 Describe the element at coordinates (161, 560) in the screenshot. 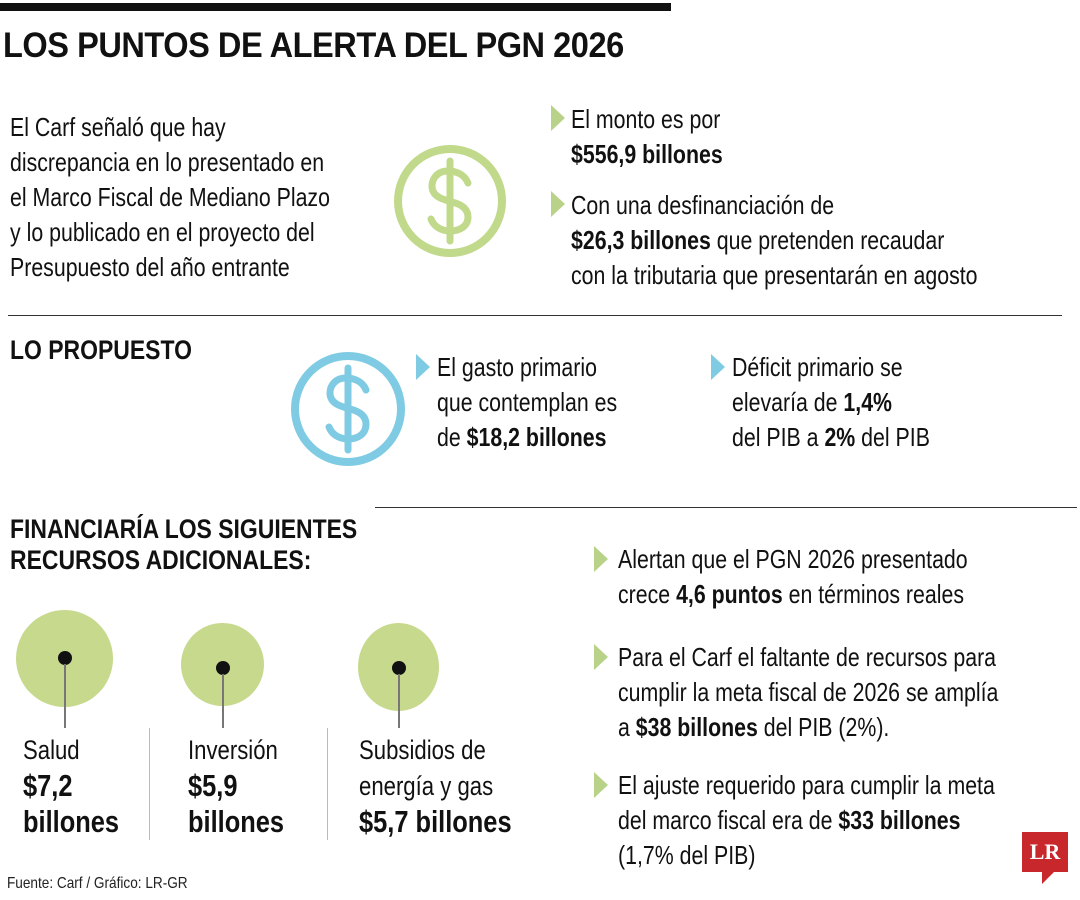

I see `heading-line: RECURSOS ADICIONALES:` at that location.